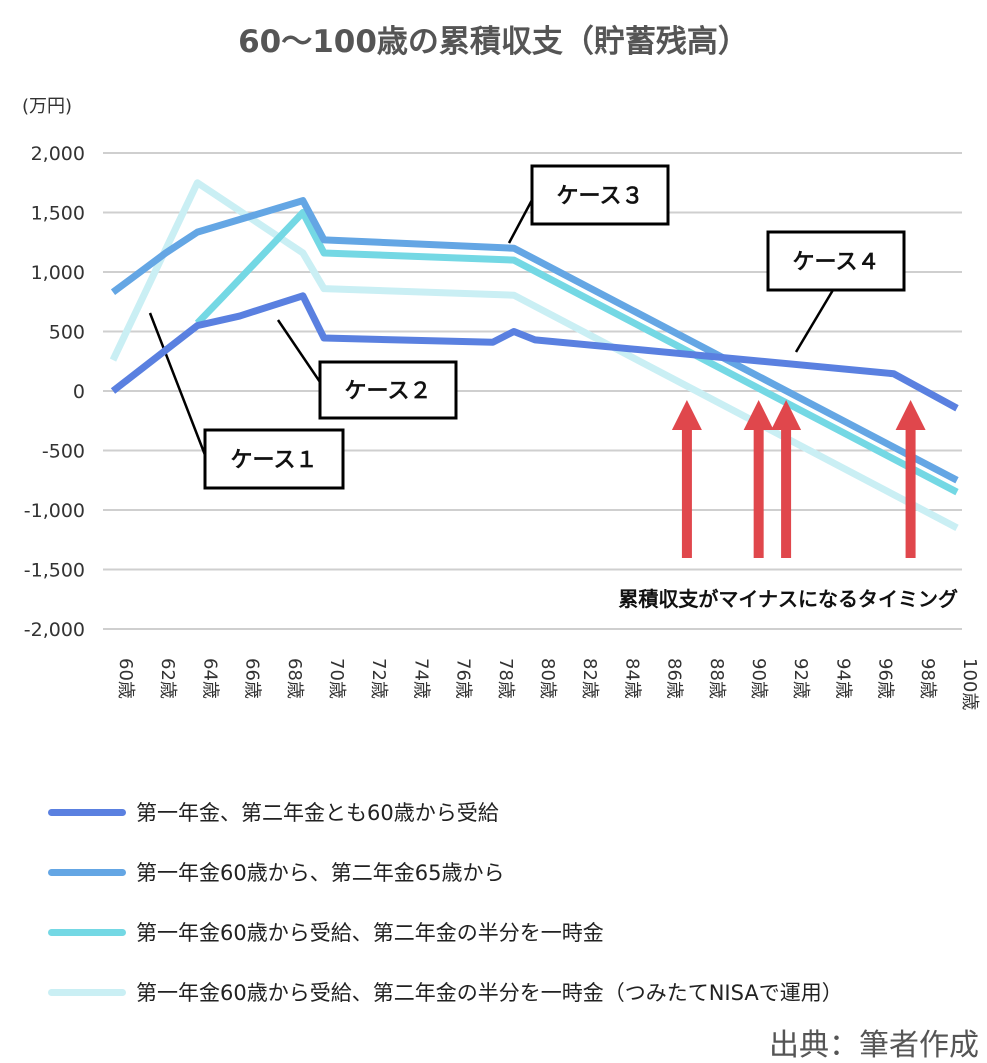 Image resolution: width=987 pixels, height=1063 pixels. I want to click on x-tick-label: 78歳, so click(505, 678).